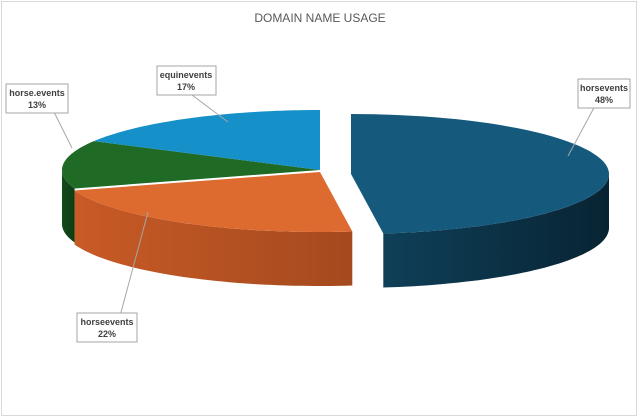 Image resolution: width=640 pixels, height=419 pixels. I want to click on data-label-name-equinevents: equinevents, so click(186, 75).